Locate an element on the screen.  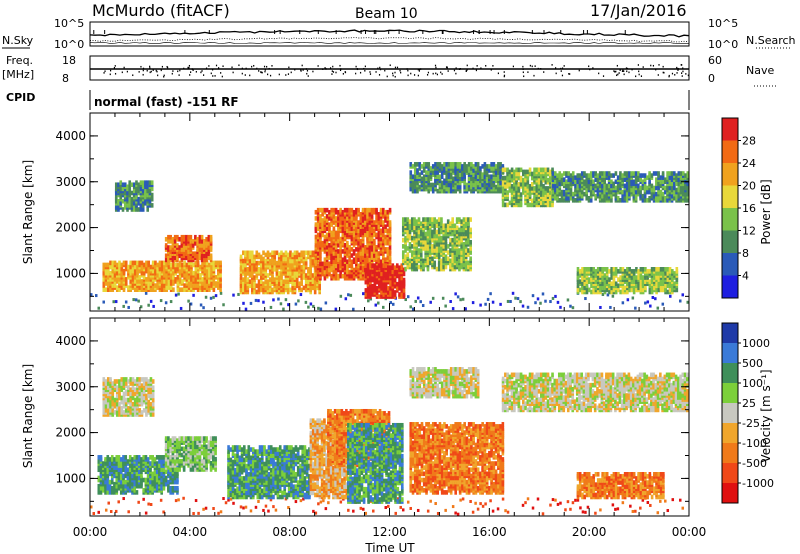
freq-label-line1: Freq. is located at coordinates (19, 60).